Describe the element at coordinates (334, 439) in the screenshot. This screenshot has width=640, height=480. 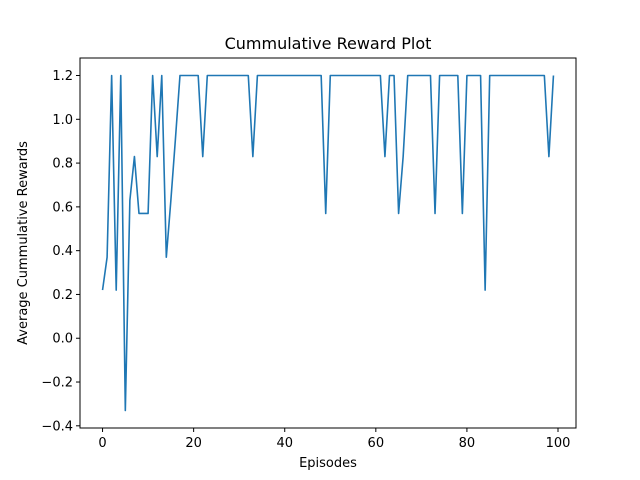
I see `x-axis: 0 20 40 60 80 100` at that location.